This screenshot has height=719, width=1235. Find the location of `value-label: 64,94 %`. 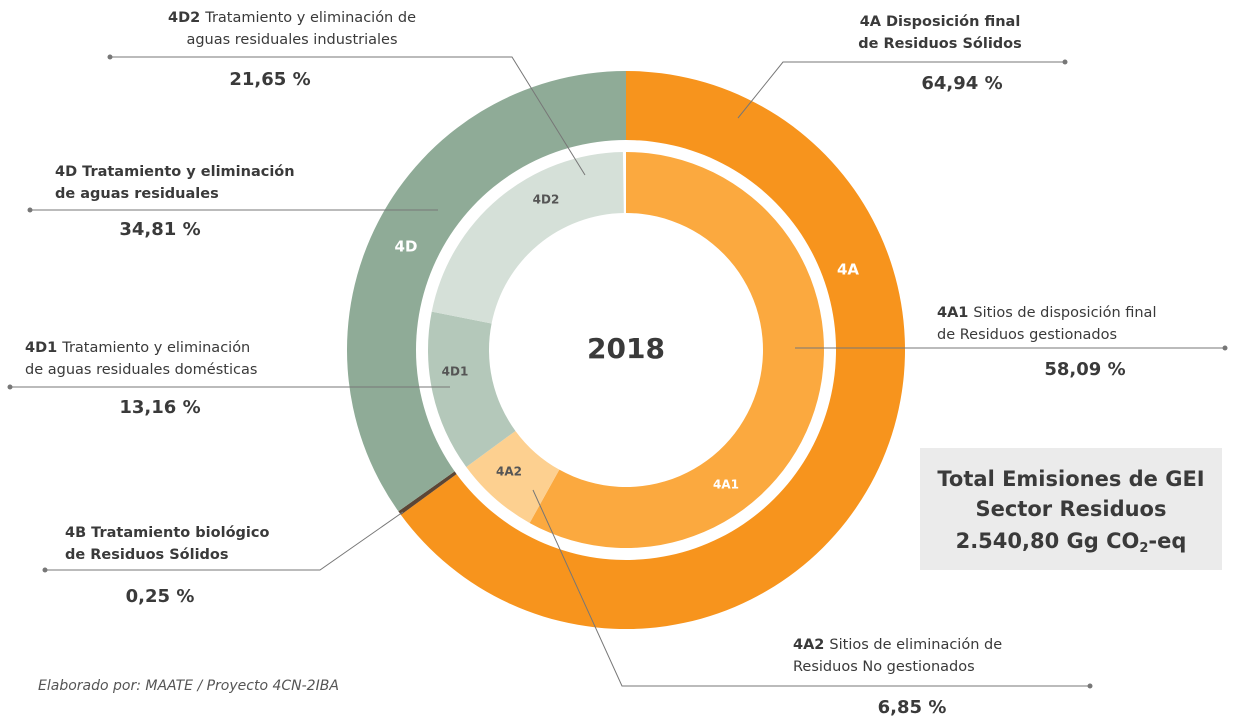

value-label: 64,94 % is located at coordinates (961, 83).